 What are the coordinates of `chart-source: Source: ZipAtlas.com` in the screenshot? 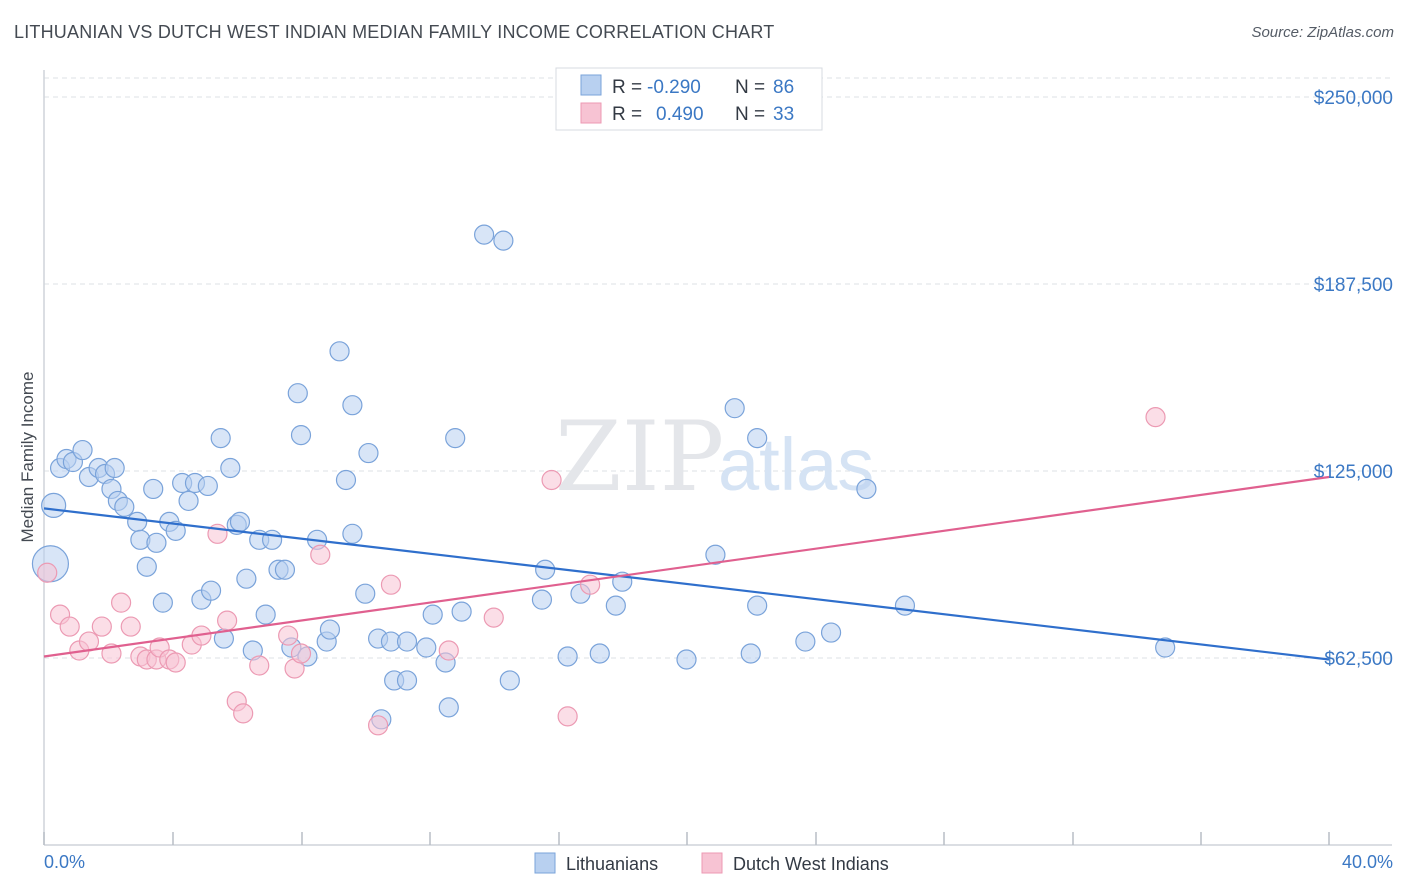 It's located at (1322, 32).